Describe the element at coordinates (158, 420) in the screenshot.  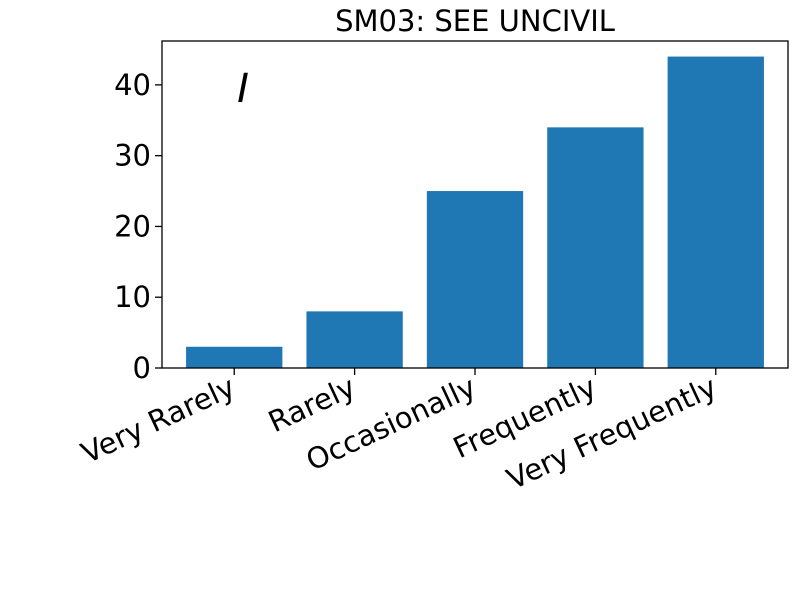
I see `x-tick-label: Very Rarely` at that location.